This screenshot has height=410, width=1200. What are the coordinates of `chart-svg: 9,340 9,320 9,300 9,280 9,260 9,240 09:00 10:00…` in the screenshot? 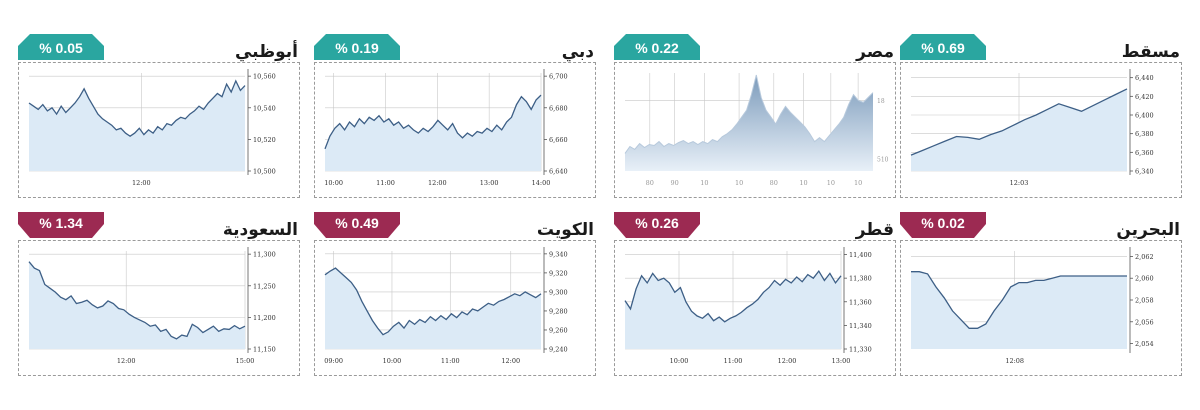 It's located at (446, 306).